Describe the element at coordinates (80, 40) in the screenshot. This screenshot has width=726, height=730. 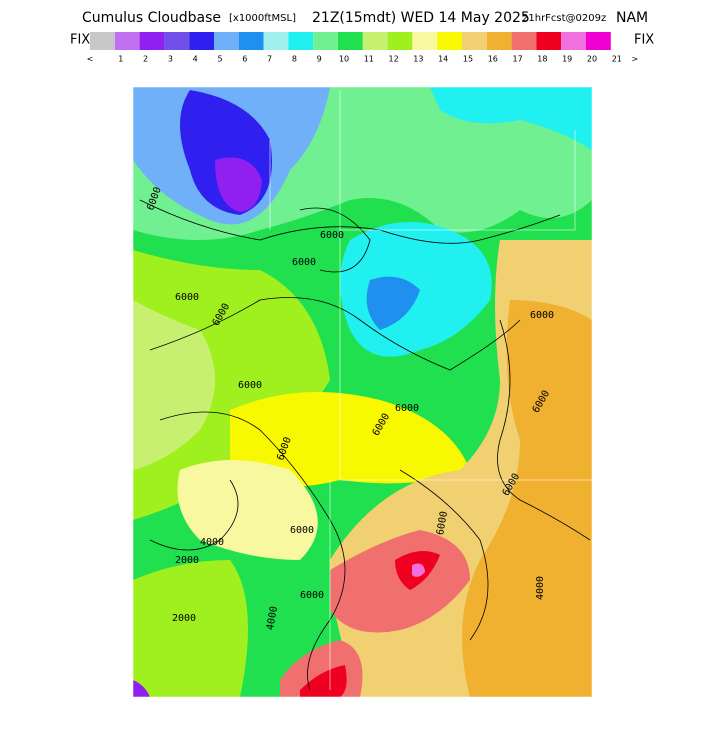
I see `fix-left: FIX` at that location.